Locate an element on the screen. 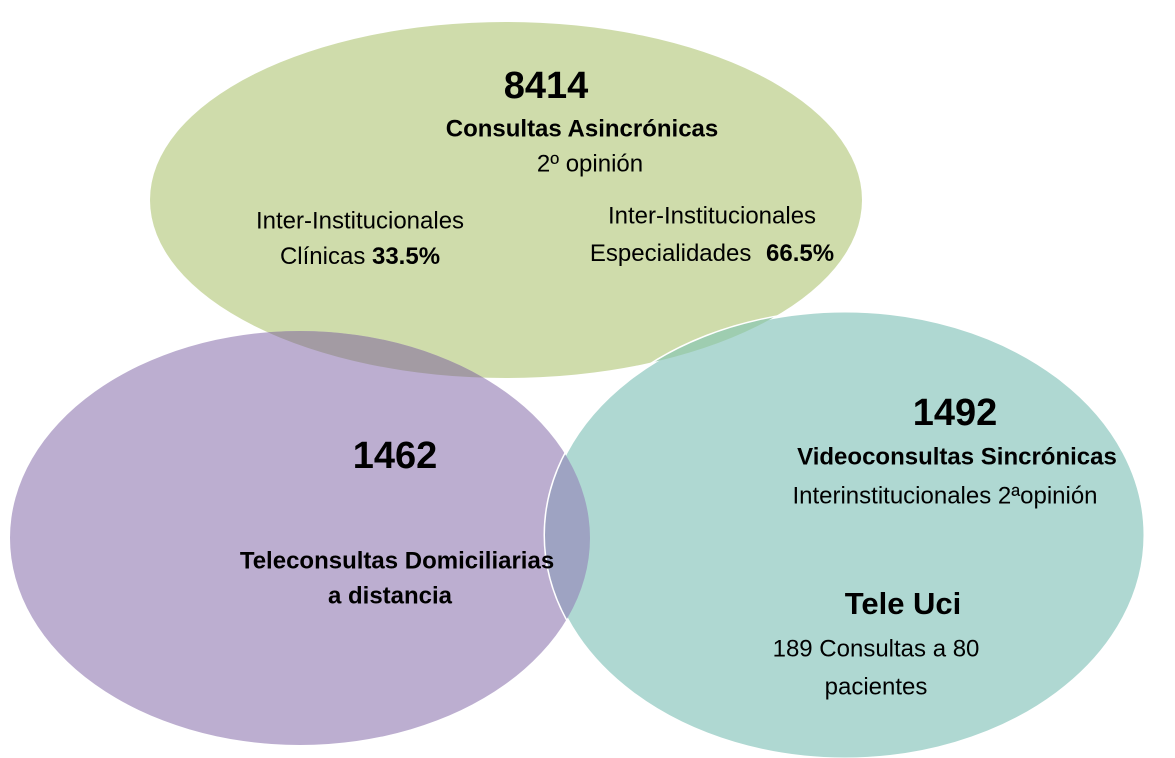  top-right-line2: Especialidades 66.5% is located at coordinates (712, 253).